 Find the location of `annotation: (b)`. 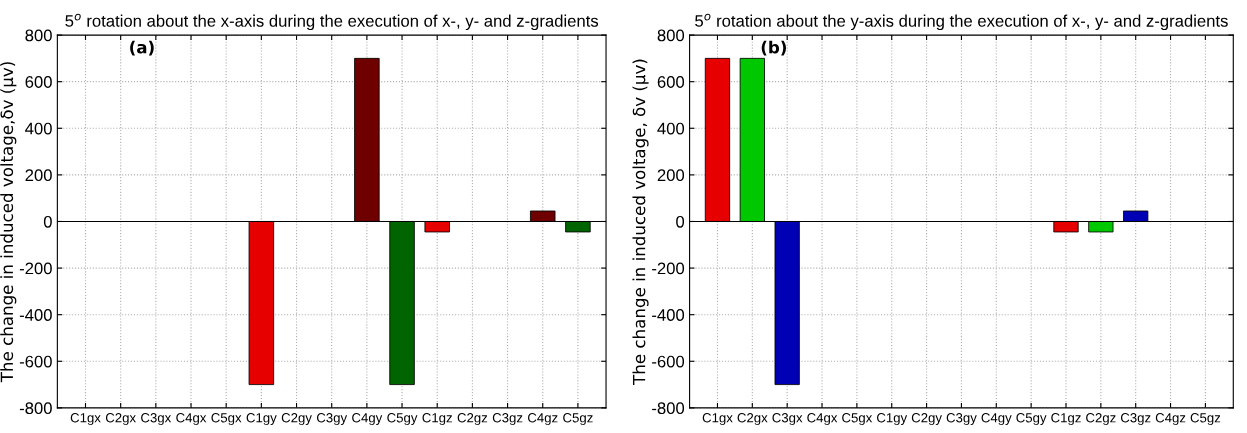

annotation: (b) is located at coordinates (773, 48).